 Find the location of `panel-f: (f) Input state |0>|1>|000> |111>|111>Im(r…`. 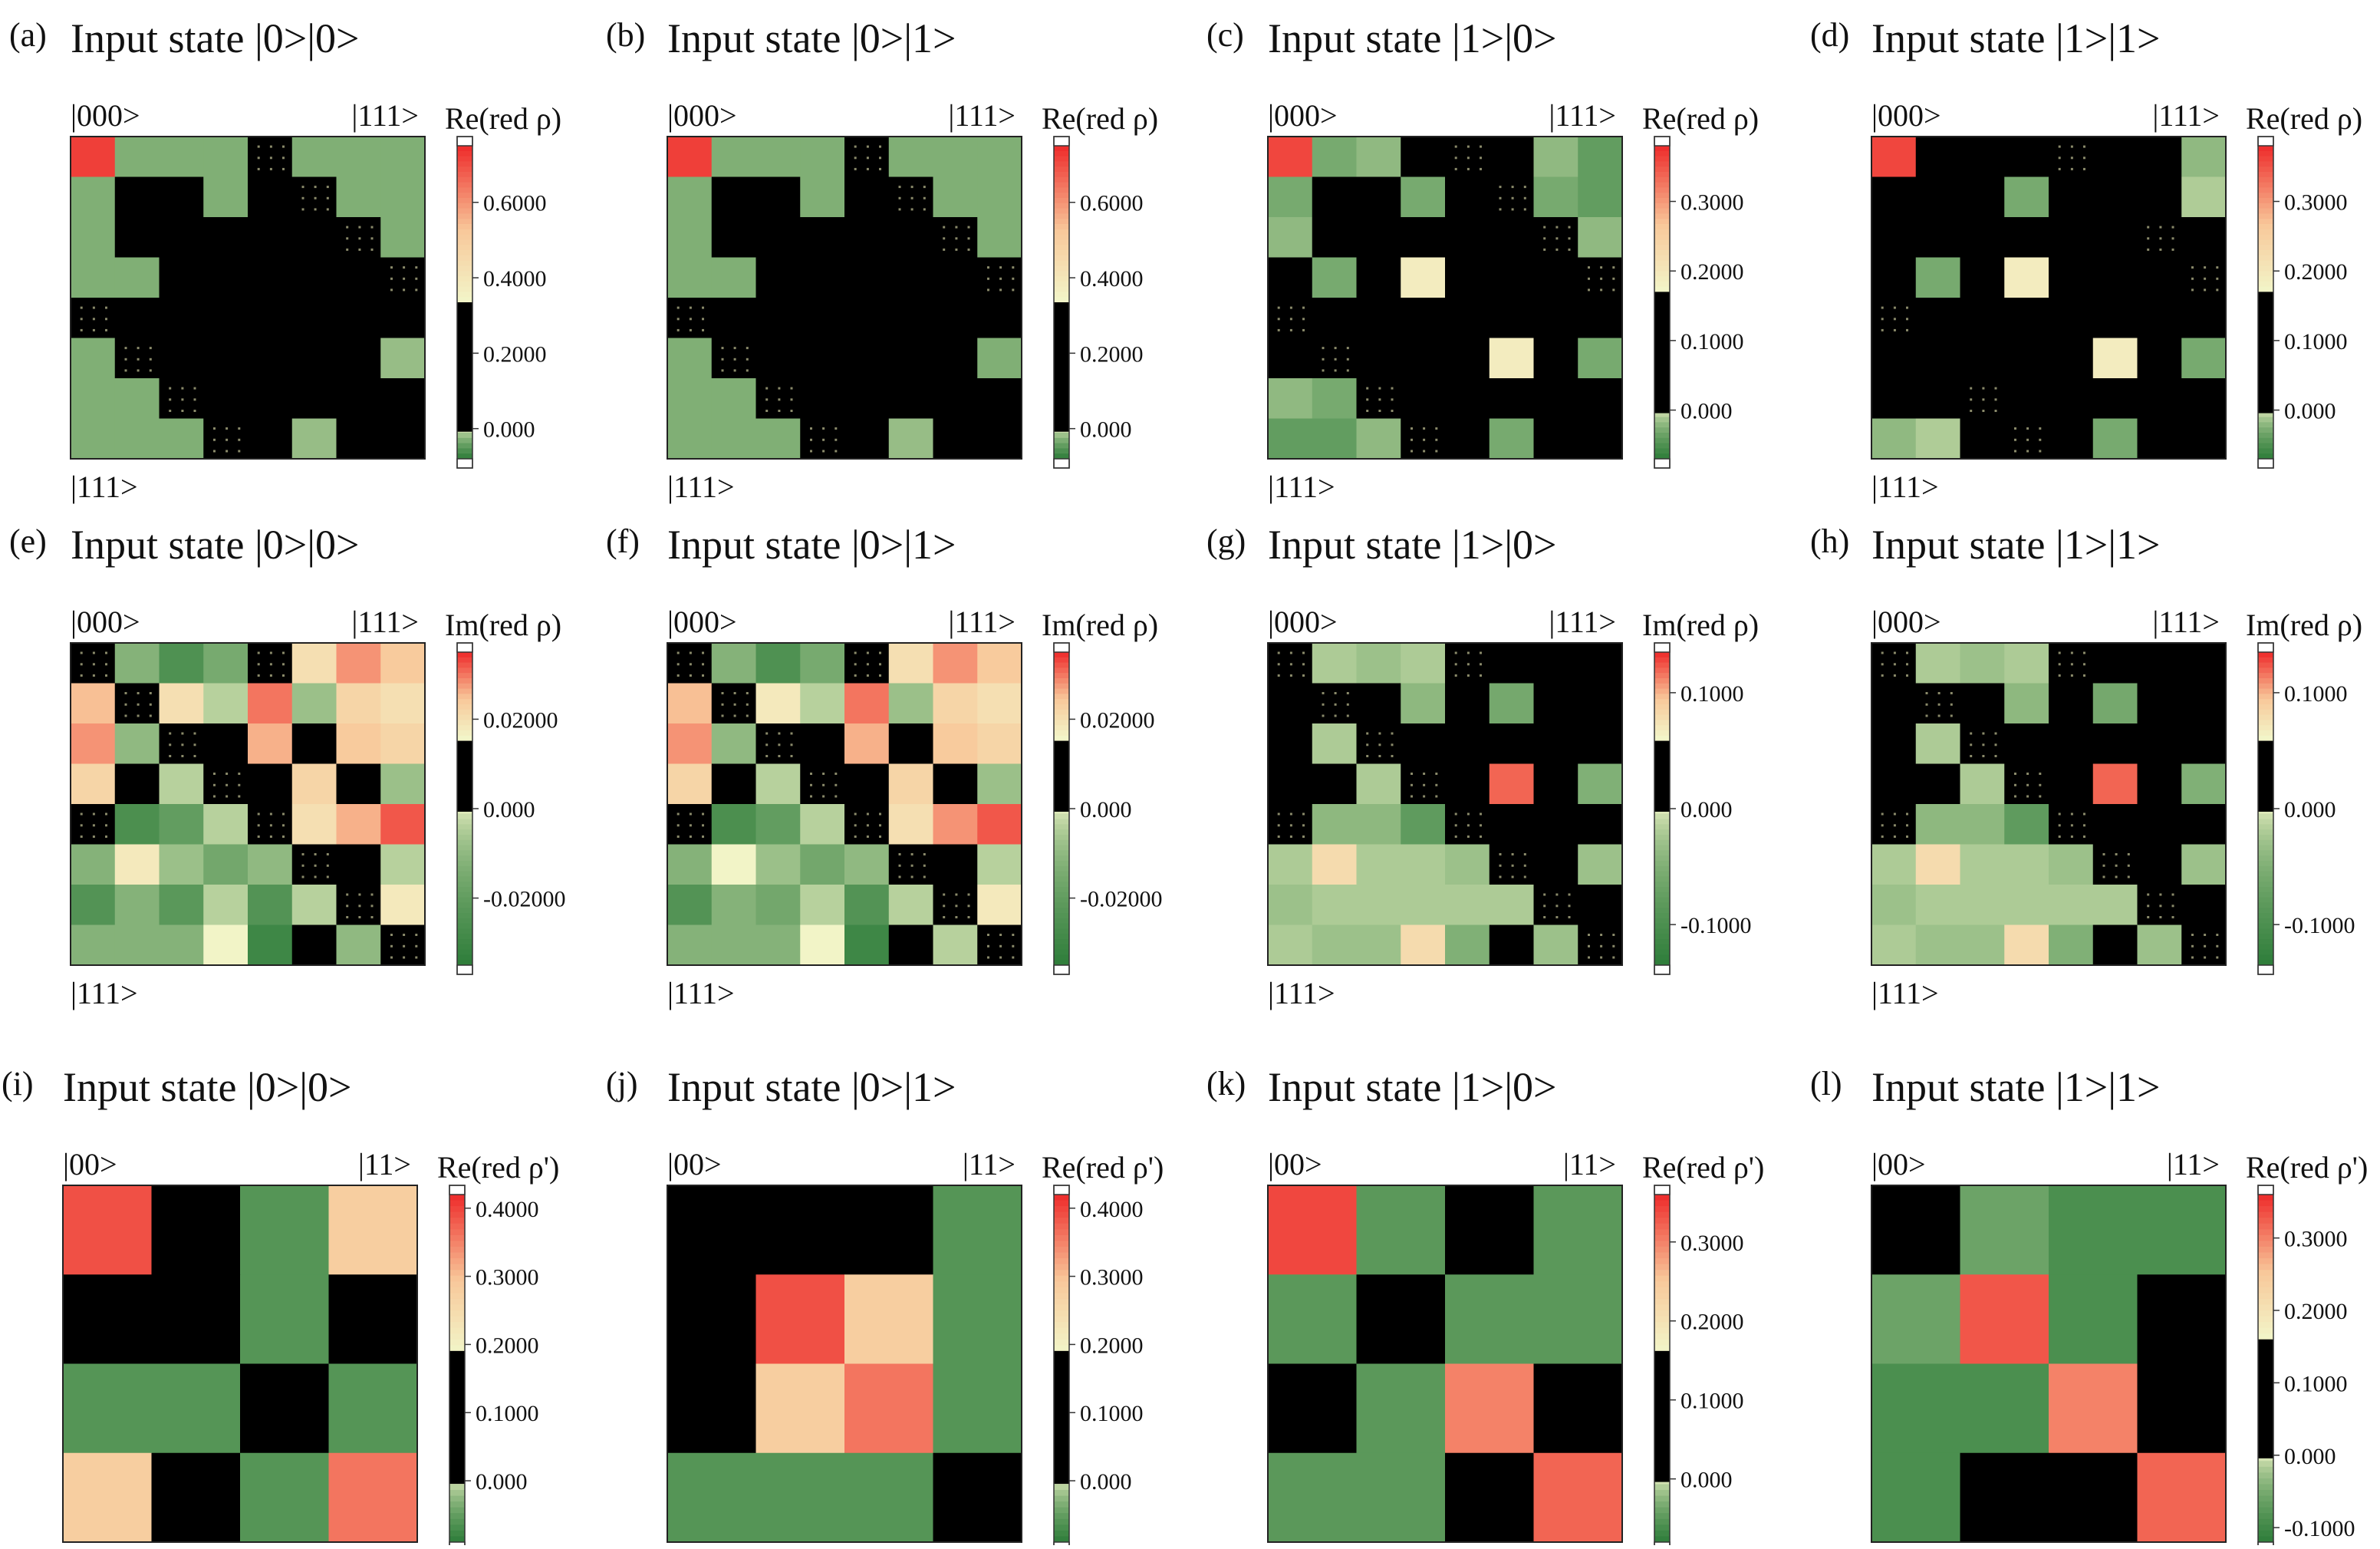

panel-f: (f) Input state |0>|1>|000> |111>|111>Im(r… is located at coordinates (884, 766).